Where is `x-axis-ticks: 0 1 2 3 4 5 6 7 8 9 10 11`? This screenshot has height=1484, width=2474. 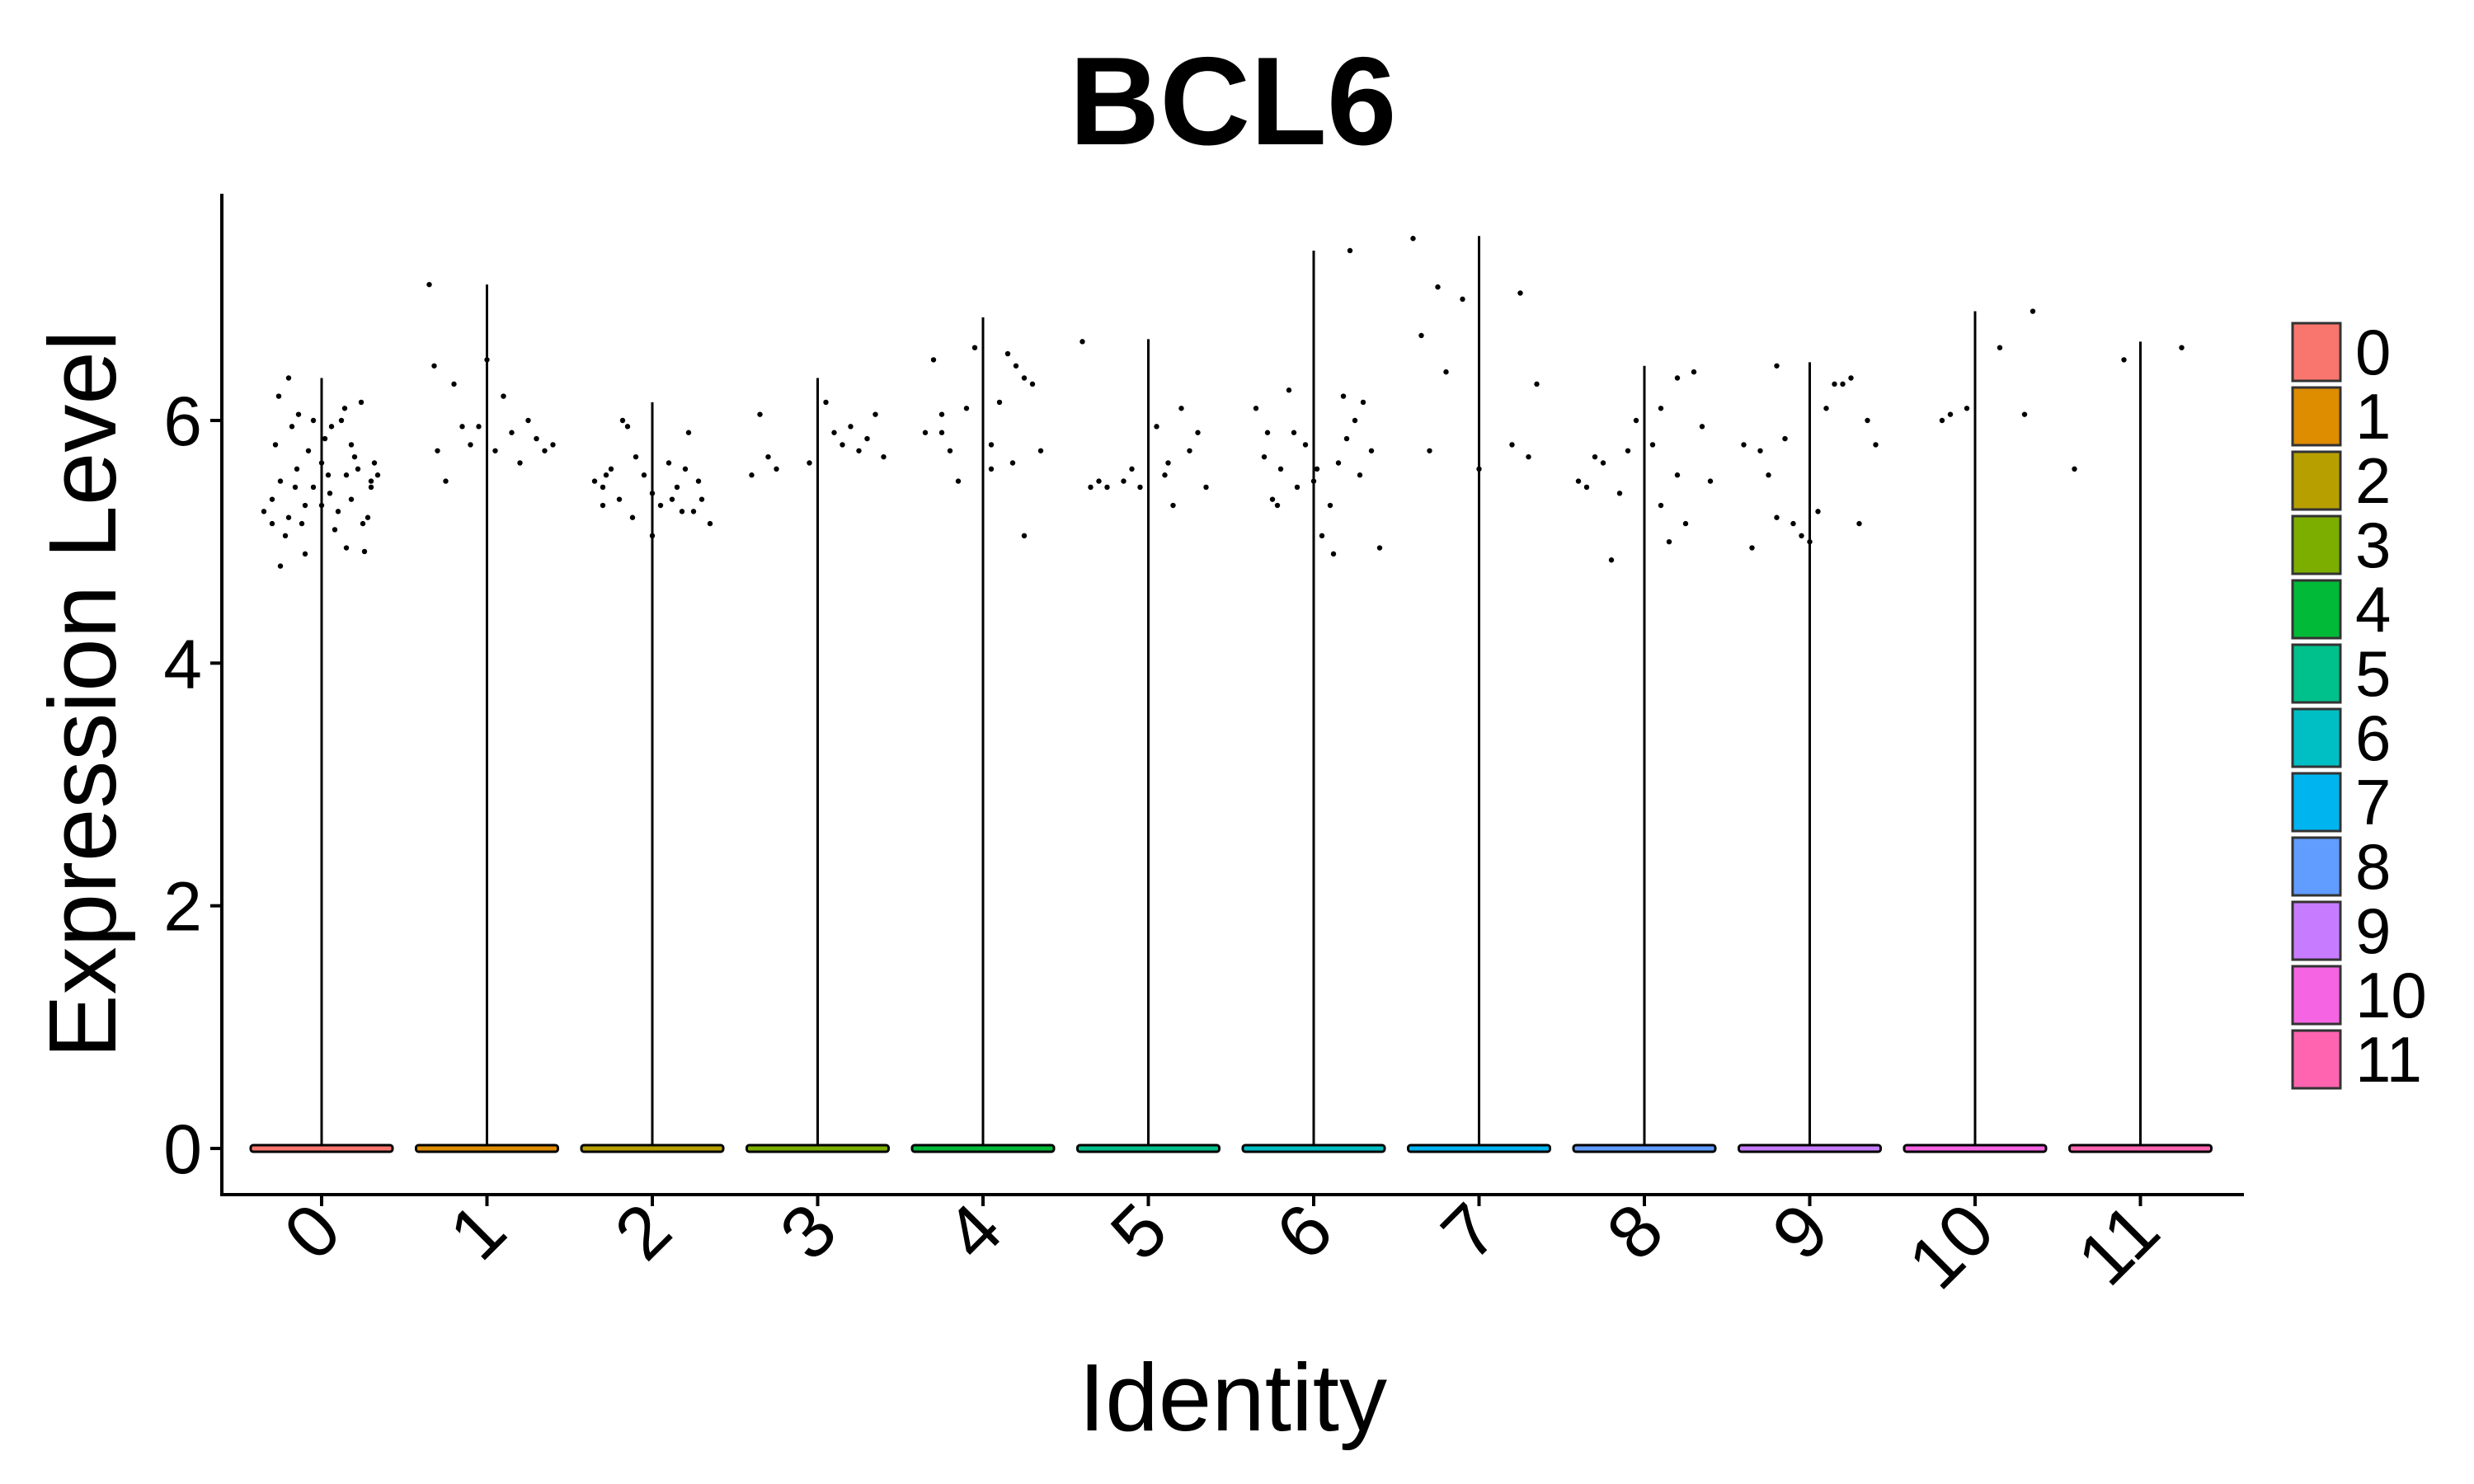 x-axis-ticks: 0 1 2 3 4 5 6 7 8 9 10 11 is located at coordinates (1222, 1246).